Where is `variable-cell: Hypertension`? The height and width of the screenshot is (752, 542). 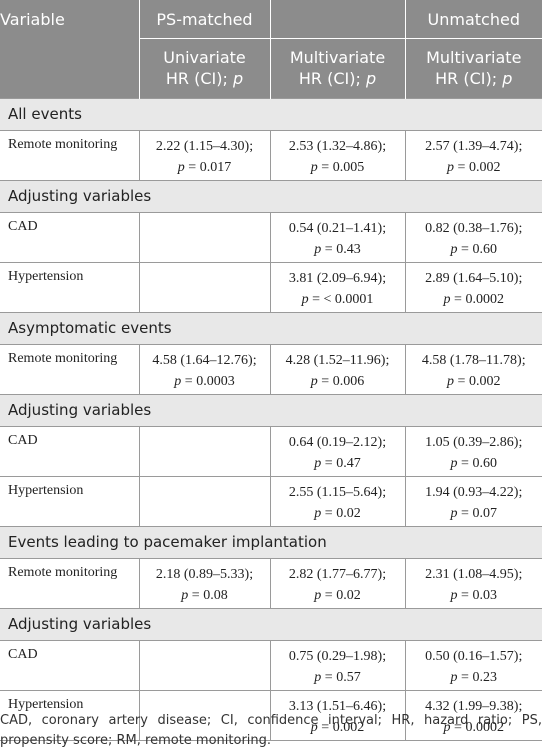
variable-cell: Hypertension is located at coordinates (70, 501).